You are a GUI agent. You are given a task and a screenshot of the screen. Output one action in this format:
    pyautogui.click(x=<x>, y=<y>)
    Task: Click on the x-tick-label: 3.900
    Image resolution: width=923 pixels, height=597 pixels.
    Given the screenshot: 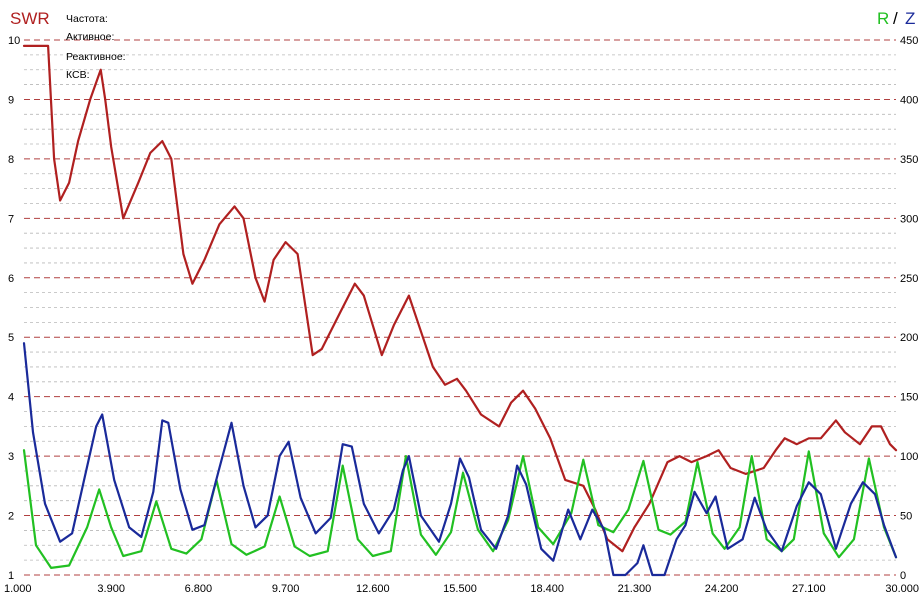 What is the action you would take?
    pyautogui.click(x=111, y=589)
    